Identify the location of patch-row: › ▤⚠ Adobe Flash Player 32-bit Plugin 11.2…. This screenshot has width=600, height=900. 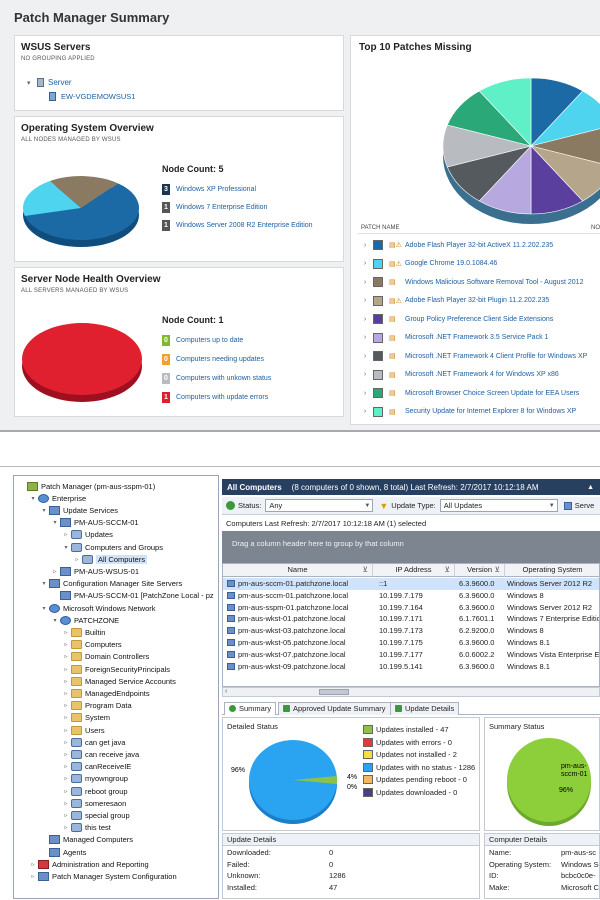
(479, 301).